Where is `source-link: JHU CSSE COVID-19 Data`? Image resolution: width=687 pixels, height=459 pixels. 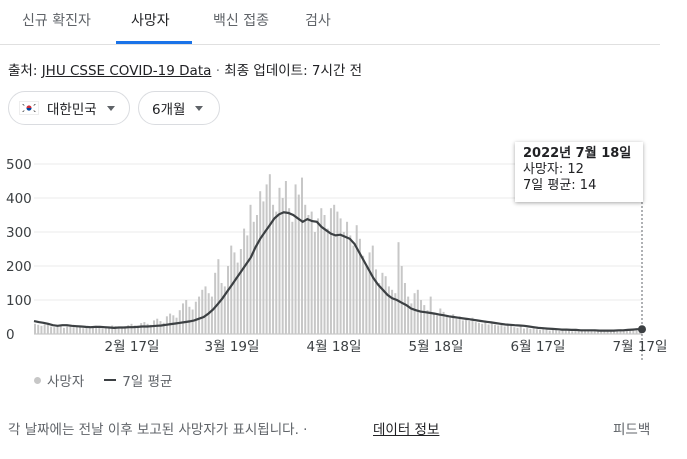
source-link: JHU CSSE COVID-19 Data is located at coordinates (126, 71).